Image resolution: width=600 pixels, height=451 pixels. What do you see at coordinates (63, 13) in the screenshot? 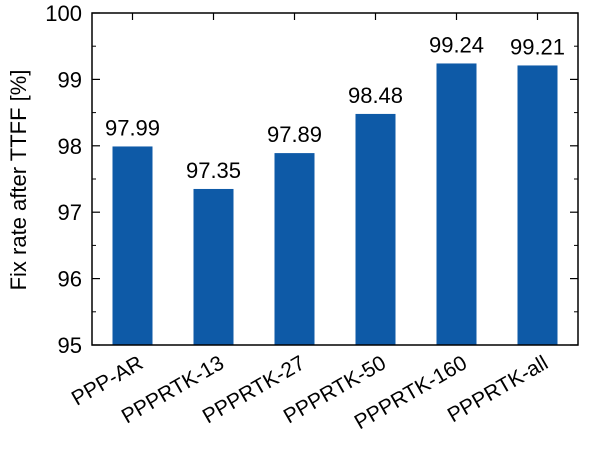
I see `y-tick-label: 100` at bounding box center [63, 13].